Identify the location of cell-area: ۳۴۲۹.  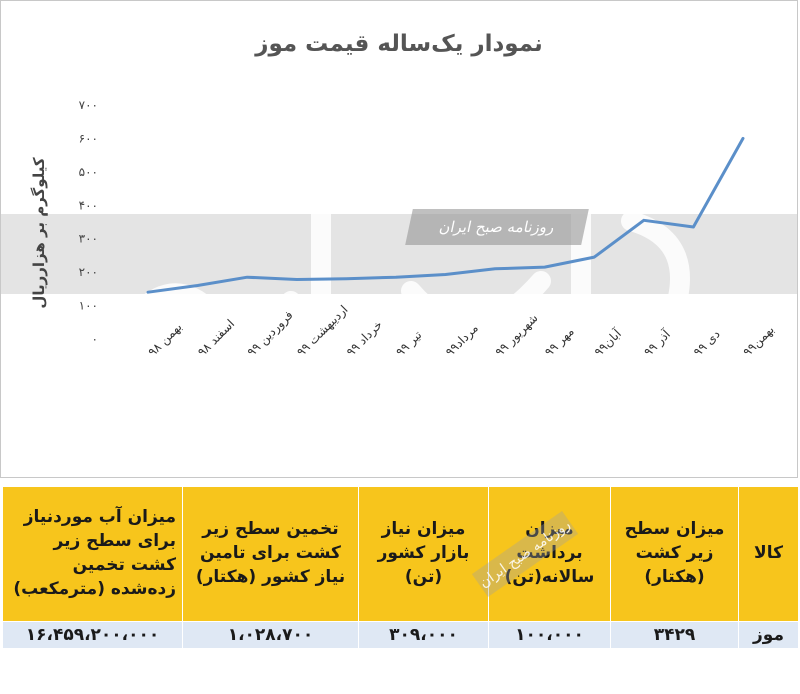
(674, 635).